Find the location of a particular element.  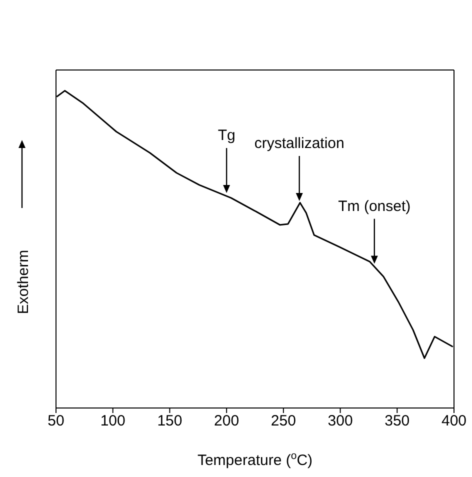

x-tick-label: 350 is located at coordinates (397, 421).